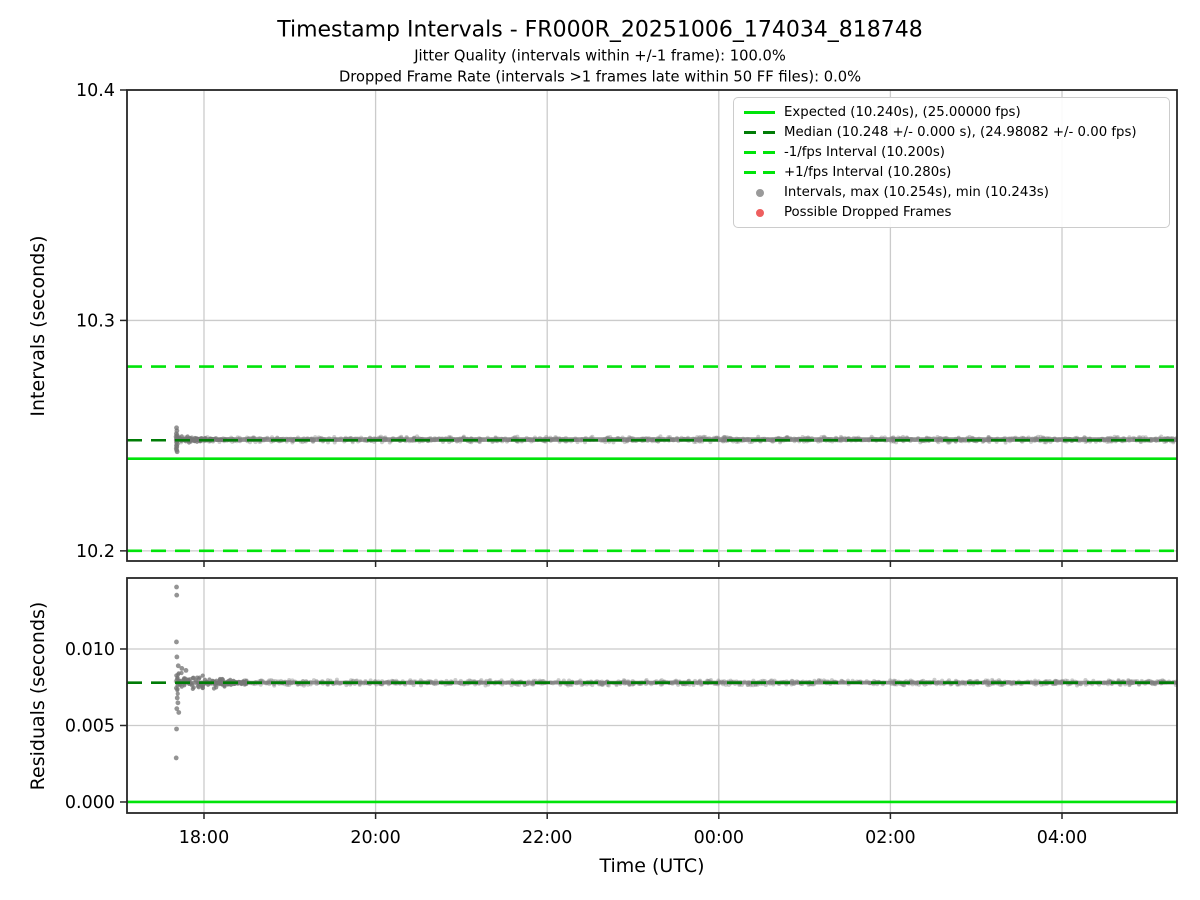  Describe the element at coordinates (204, 838) in the screenshot. I see `x-tick-label: 18:00` at that location.